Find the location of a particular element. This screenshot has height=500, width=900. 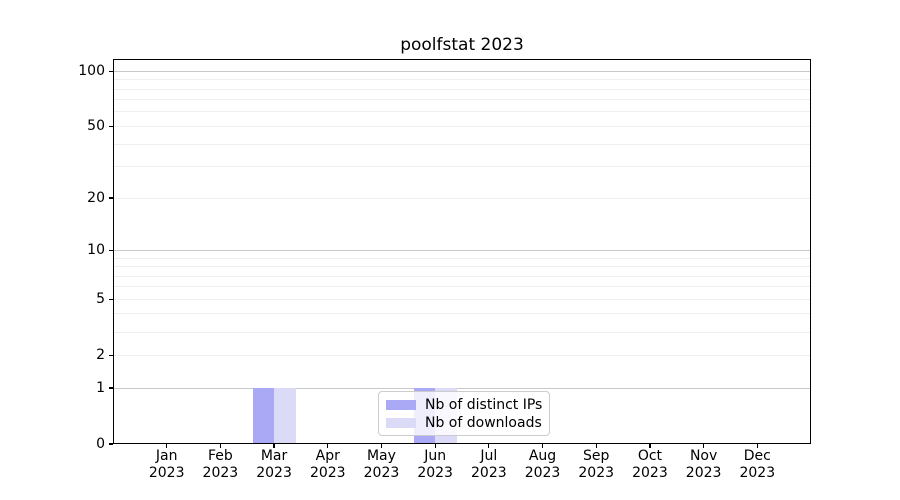

legend-item-distinct-ips: Nb of distinct IPs is located at coordinates (464, 404).